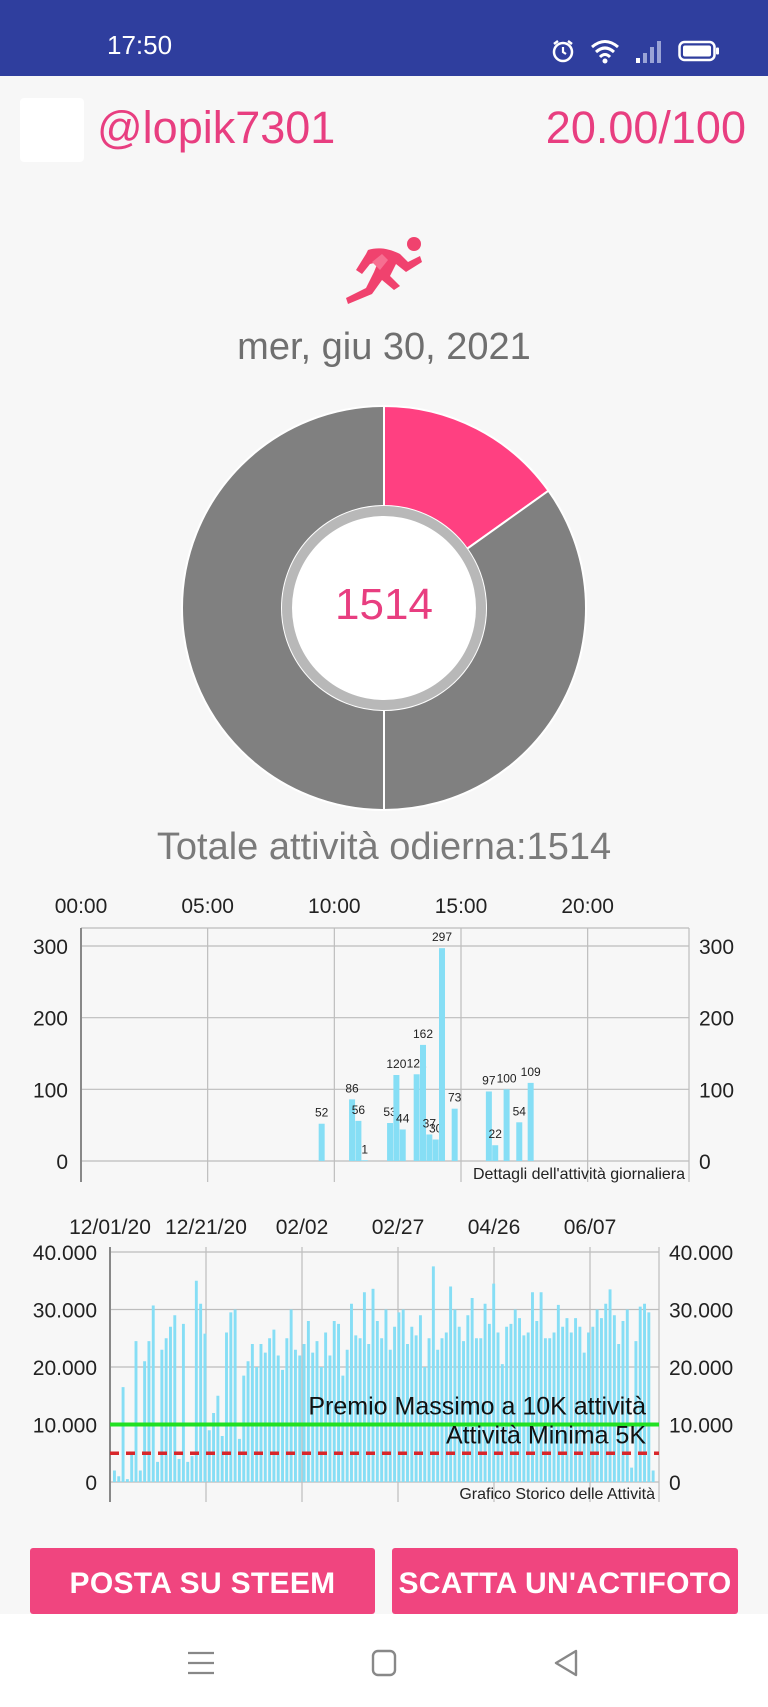 Image resolution: width=768 pixels, height=1707 pixels. I want to click on status-icons, so click(635, 51).